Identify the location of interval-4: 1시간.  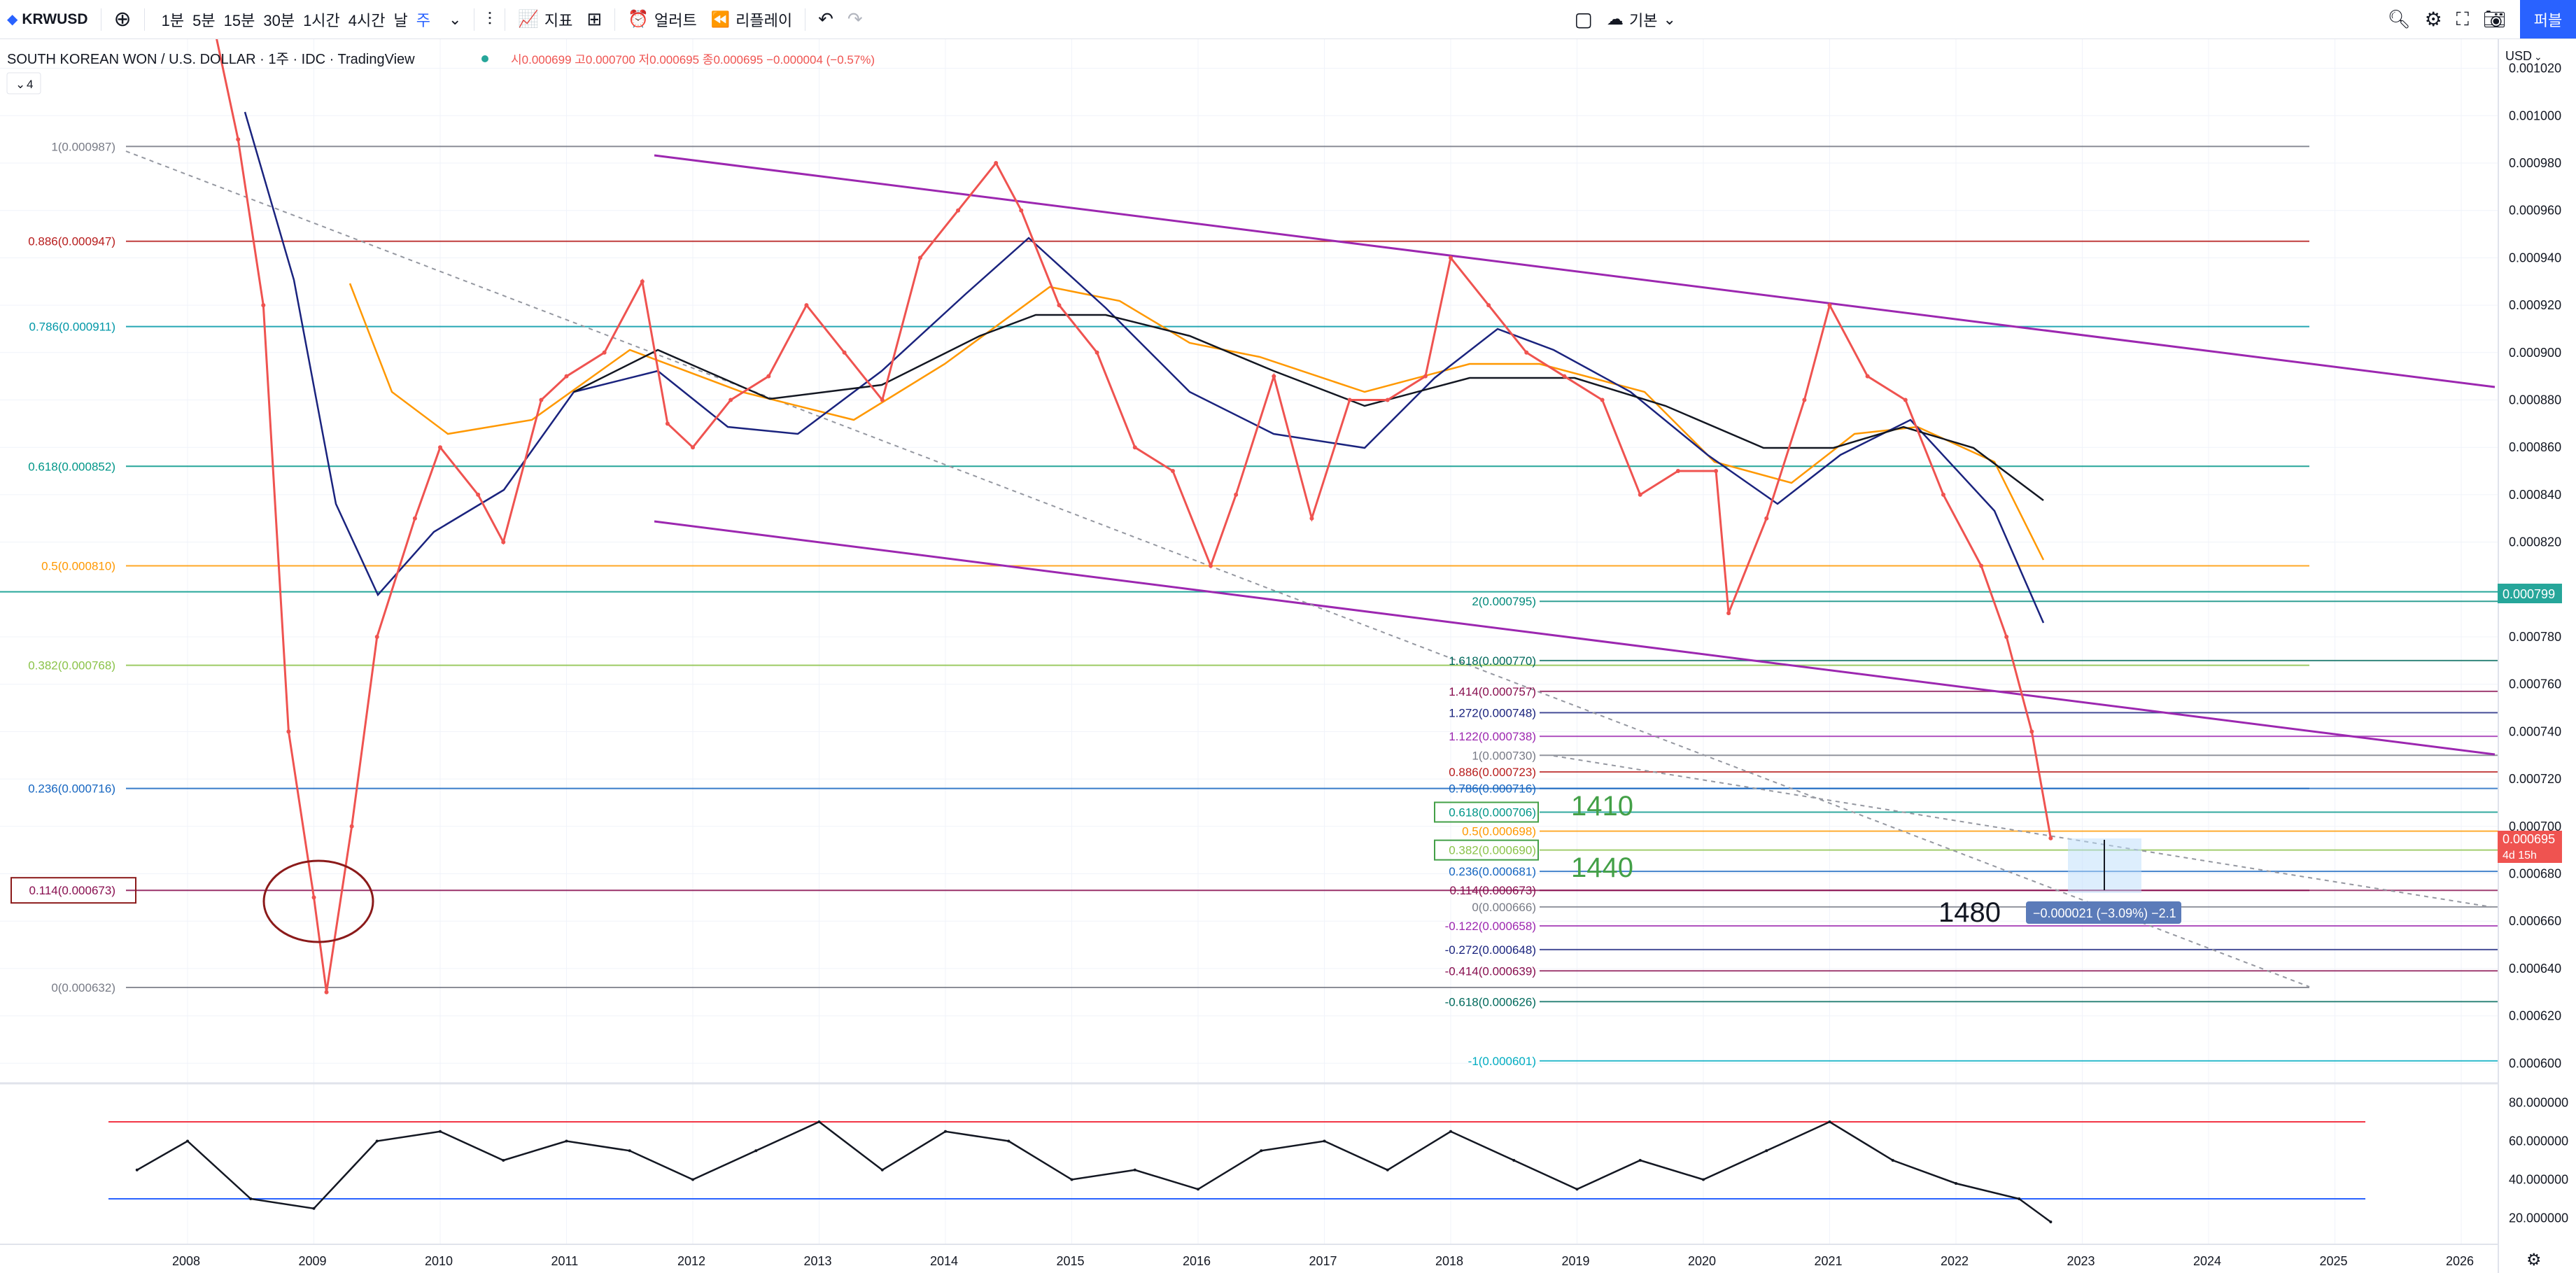
(321, 20).